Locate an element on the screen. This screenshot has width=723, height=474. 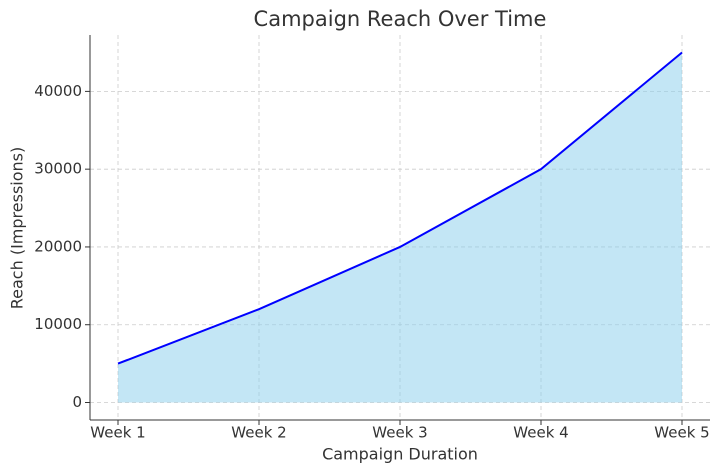
x-tick-label: Week 3 is located at coordinates (399, 433).